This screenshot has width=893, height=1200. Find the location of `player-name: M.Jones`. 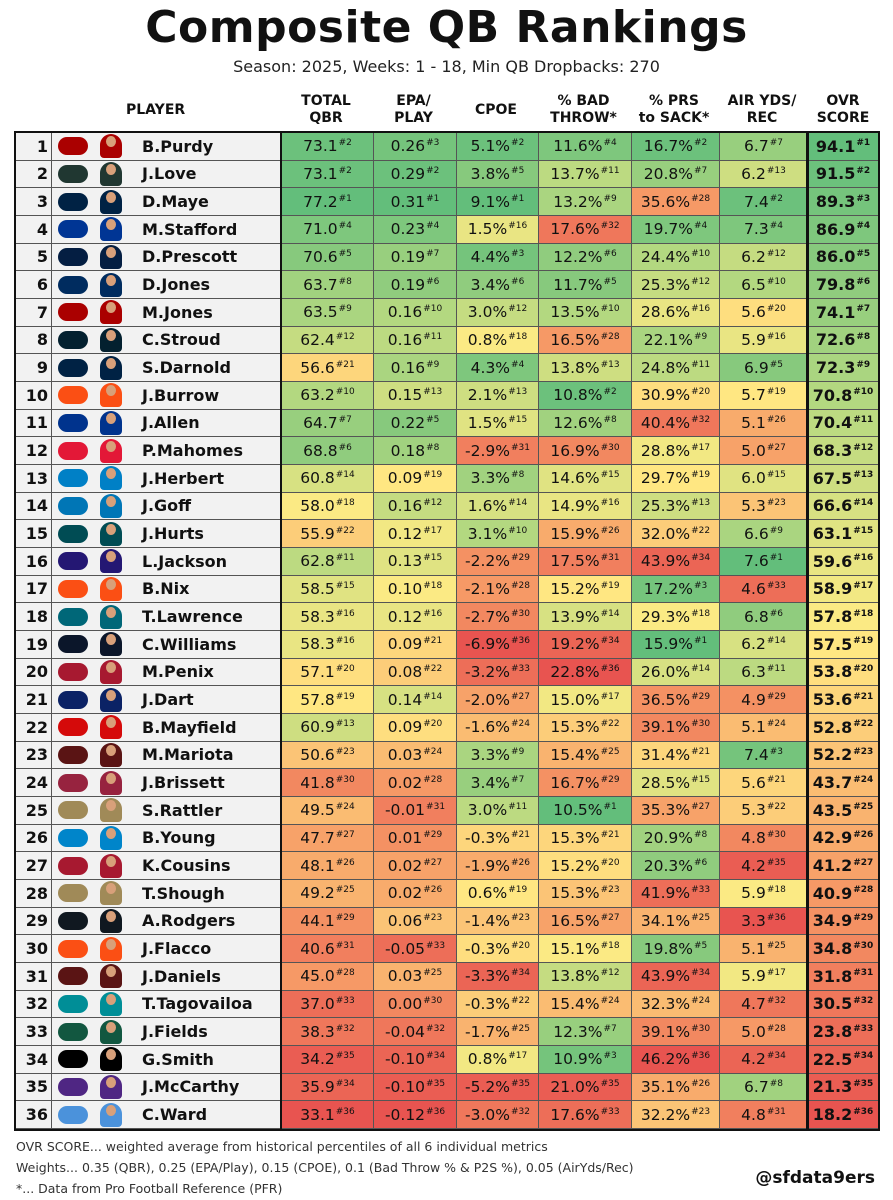

player-name: M.Jones is located at coordinates (205, 312).